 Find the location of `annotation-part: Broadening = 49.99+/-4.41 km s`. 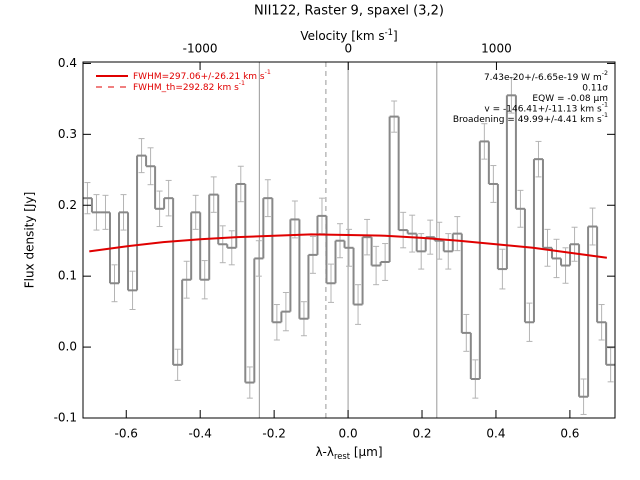

annotation-part: Broadening = 49.99+/-4.41 km s is located at coordinates (527, 120).